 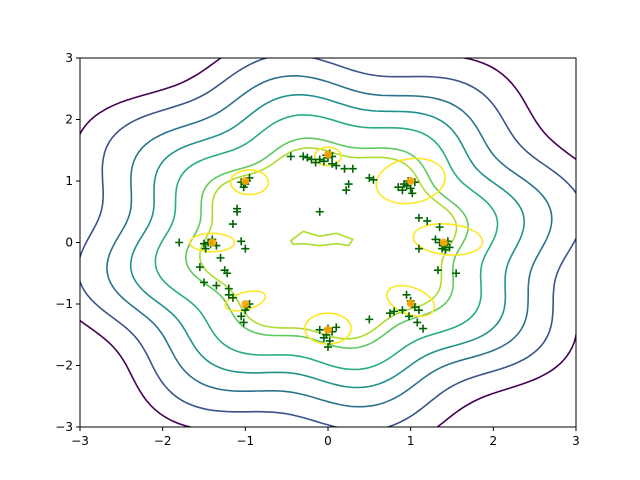 I want to click on mode-centers, so click(x=328, y=242).